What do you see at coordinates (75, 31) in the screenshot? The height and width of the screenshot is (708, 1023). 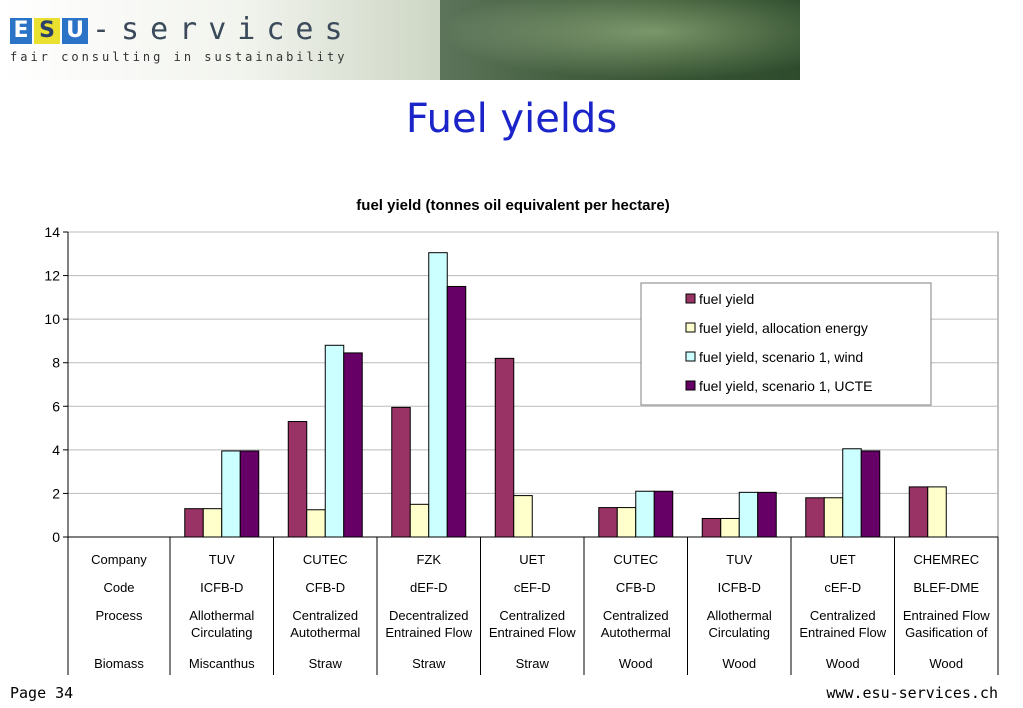 I see `logo-block-u: U` at bounding box center [75, 31].